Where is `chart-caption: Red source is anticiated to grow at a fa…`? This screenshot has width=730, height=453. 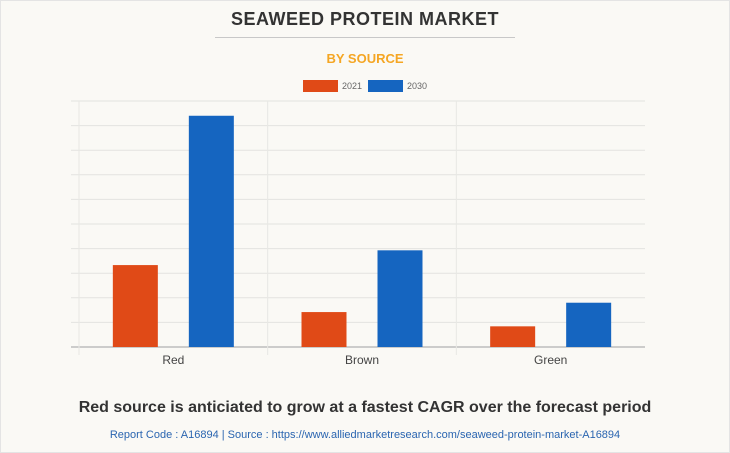 chart-caption: Red source is anticiated to grow at a fa… is located at coordinates (365, 407).